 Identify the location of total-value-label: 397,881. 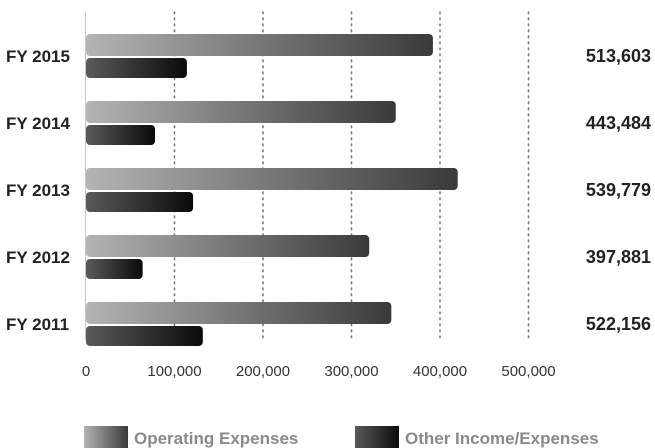
(618, 257).